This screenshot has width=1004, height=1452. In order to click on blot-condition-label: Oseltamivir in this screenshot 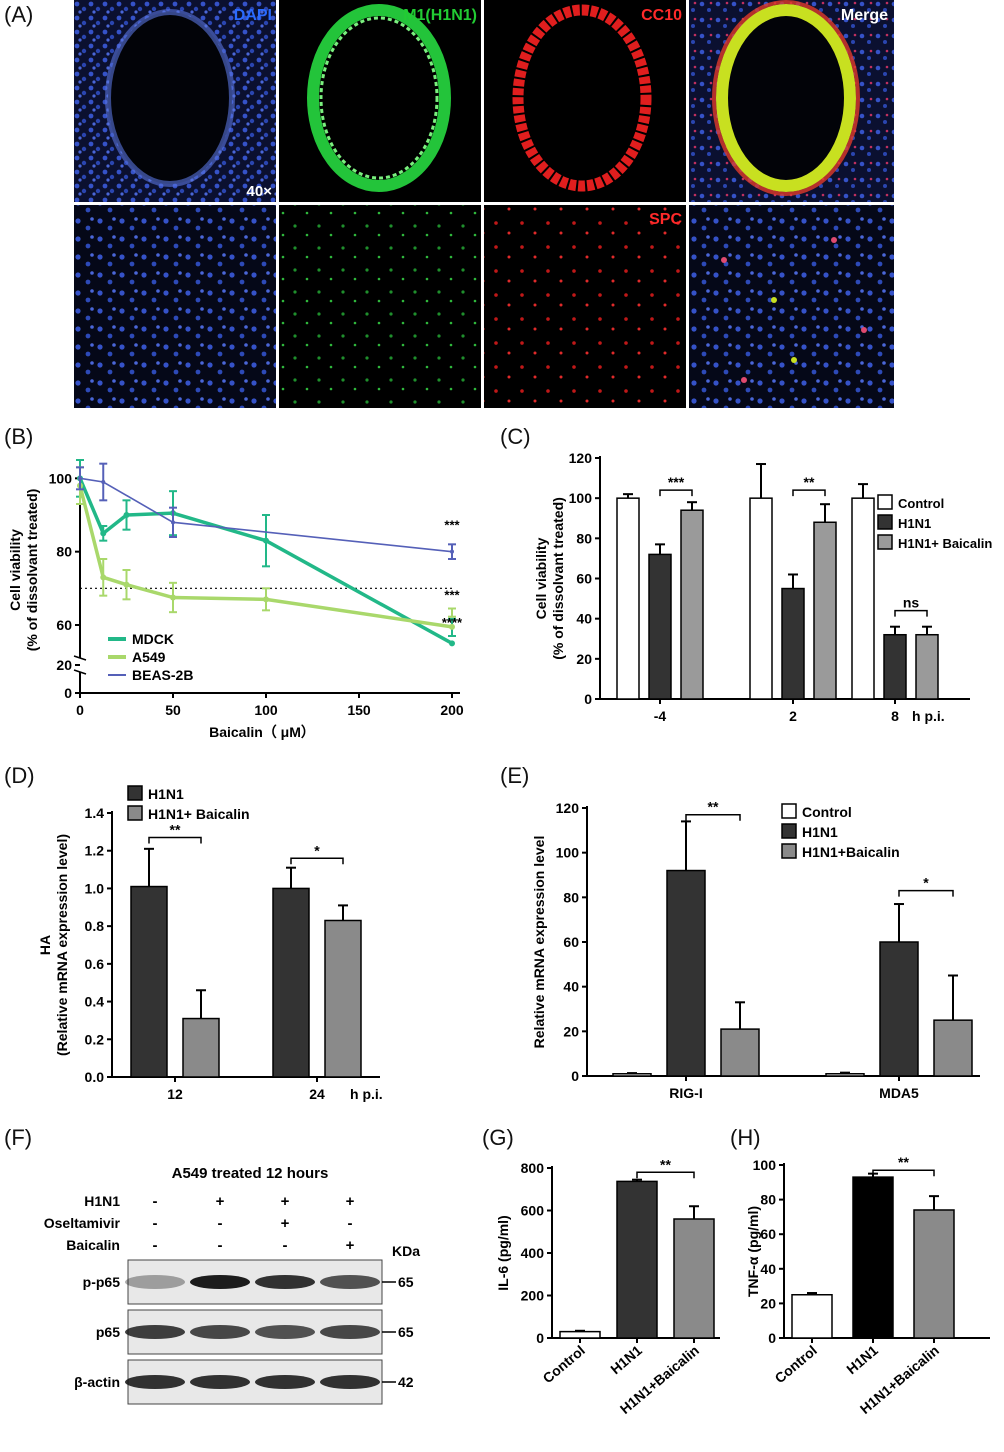, I will do `click(82, 1223)`.